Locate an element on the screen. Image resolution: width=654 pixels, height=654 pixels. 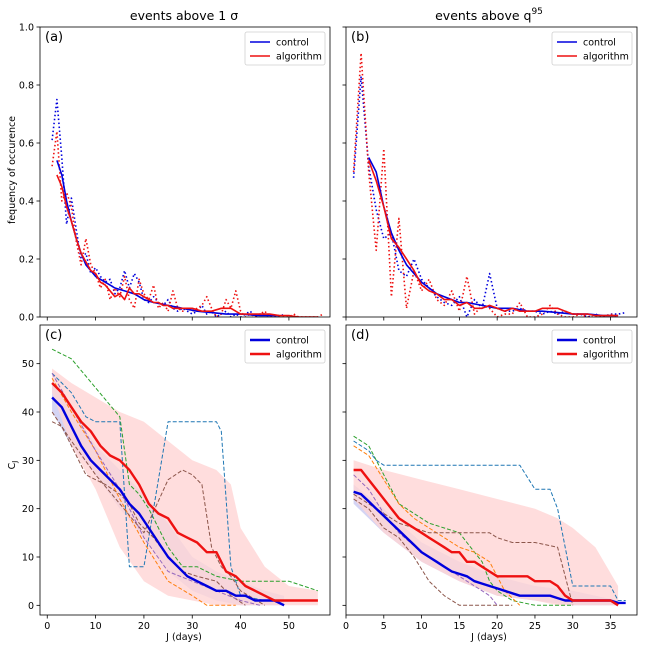
y-axis-label-cj: CJ is located at coordinates (13, 465).